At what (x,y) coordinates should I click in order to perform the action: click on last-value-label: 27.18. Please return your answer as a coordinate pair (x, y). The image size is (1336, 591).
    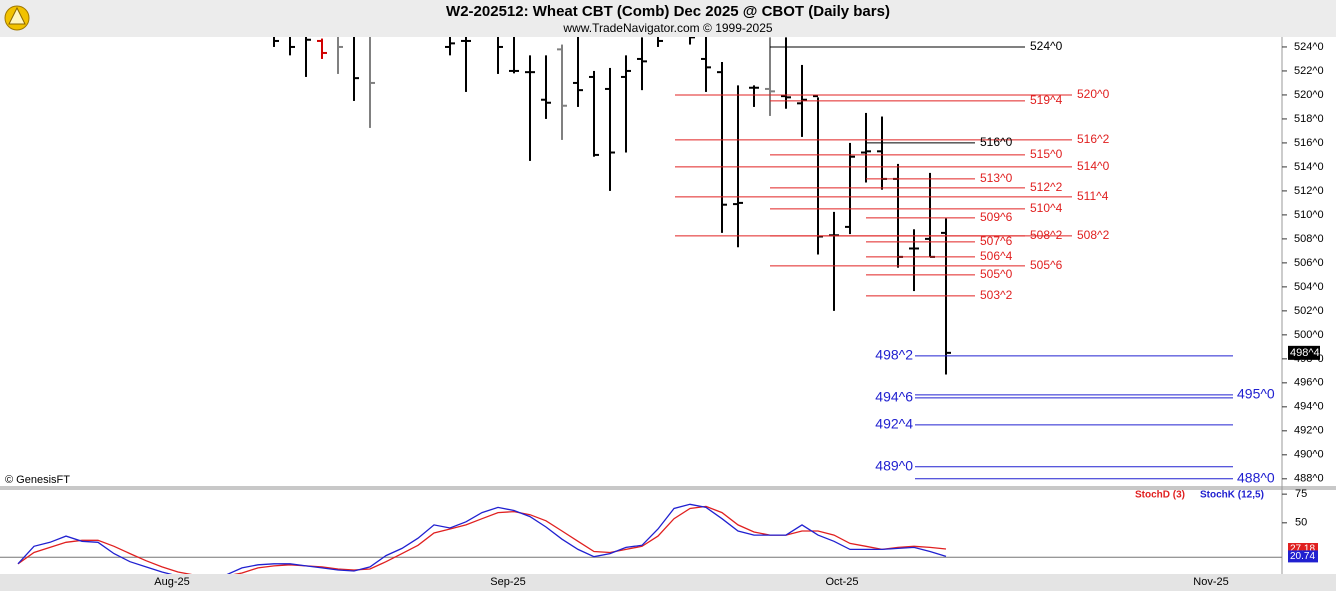
    Looking at the image, I should click on (1302, 549).